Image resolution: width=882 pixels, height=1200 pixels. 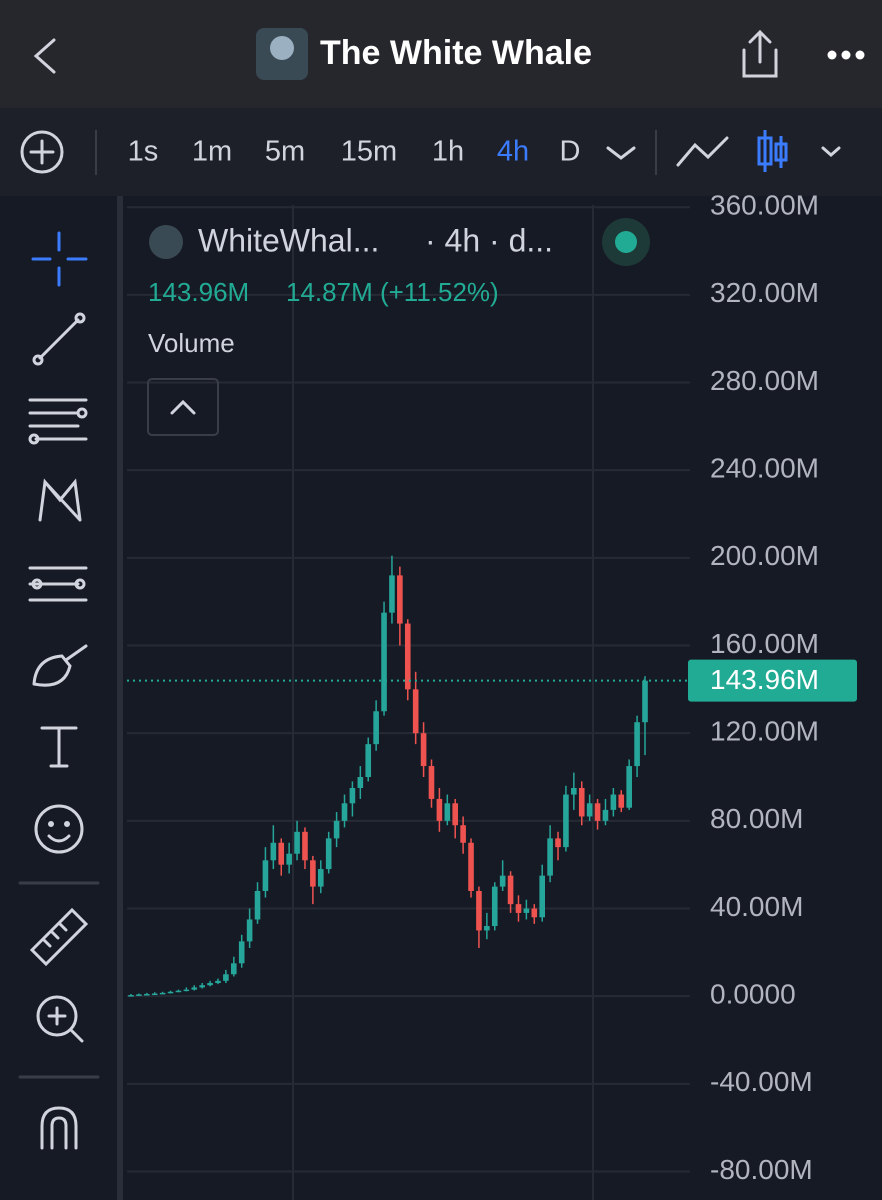 I want to click on interval-option: 5m, so click(x=285, y=152).